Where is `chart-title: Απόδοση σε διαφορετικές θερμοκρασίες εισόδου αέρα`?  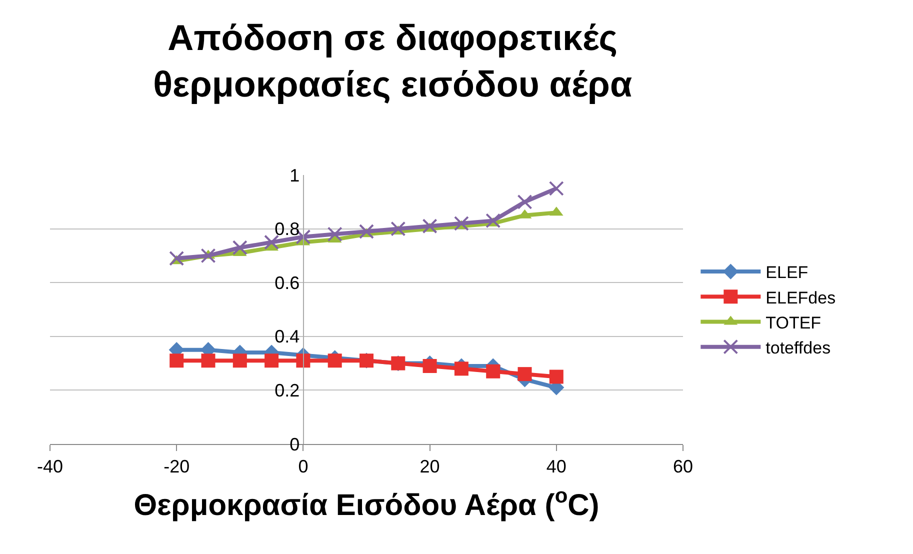 chart-title: Απόδοση σε διαφορετικές θερμοκρασίες εισόδου αέρα is located at coordinates (392, 60).